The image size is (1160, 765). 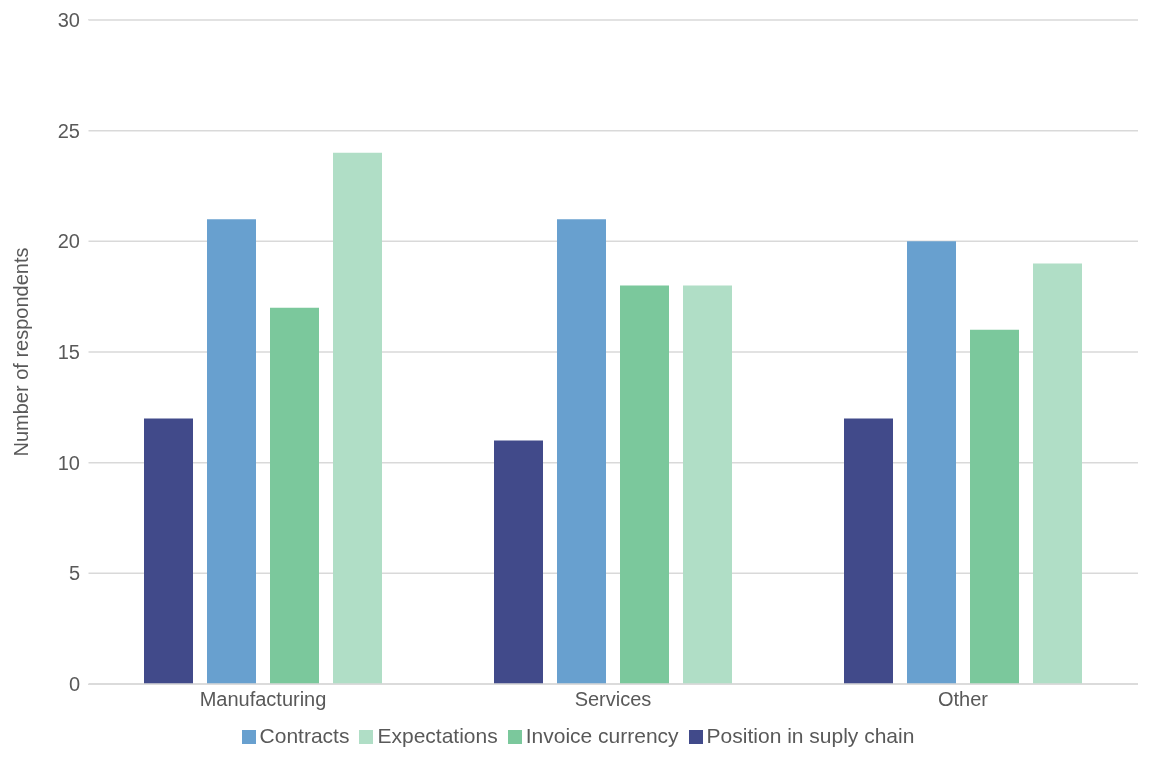 I want to click on y-tick-label: 15, so click(x=68, y=352).